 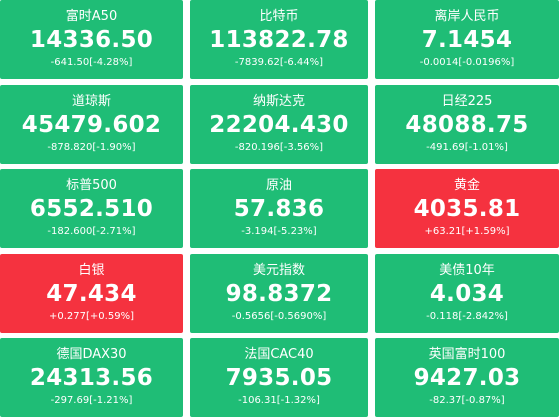 I want to click on quote-tile: 法国CAC40 7935.05 -106.31[-1.32%], so click(x=279, y=377).